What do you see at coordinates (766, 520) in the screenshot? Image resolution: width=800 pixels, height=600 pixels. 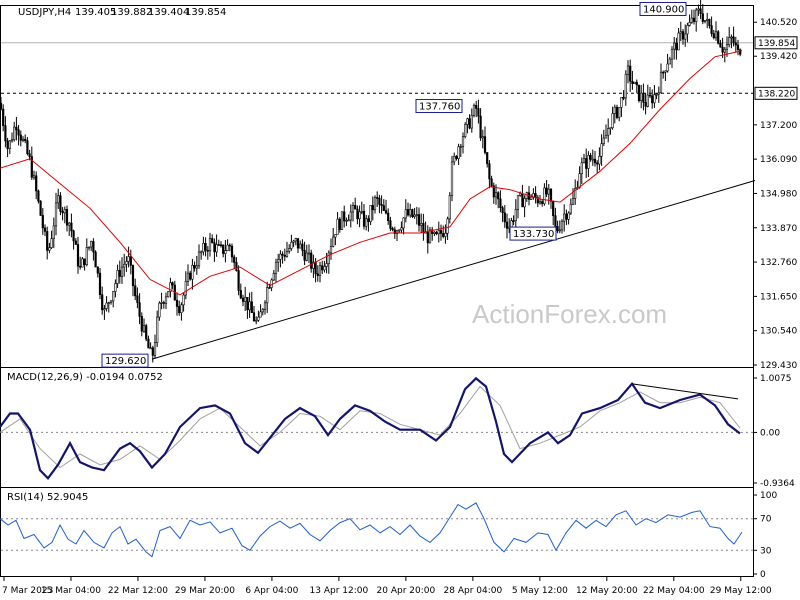 I see `rsi-tick-label: 70` at bounding box center [766, 520].